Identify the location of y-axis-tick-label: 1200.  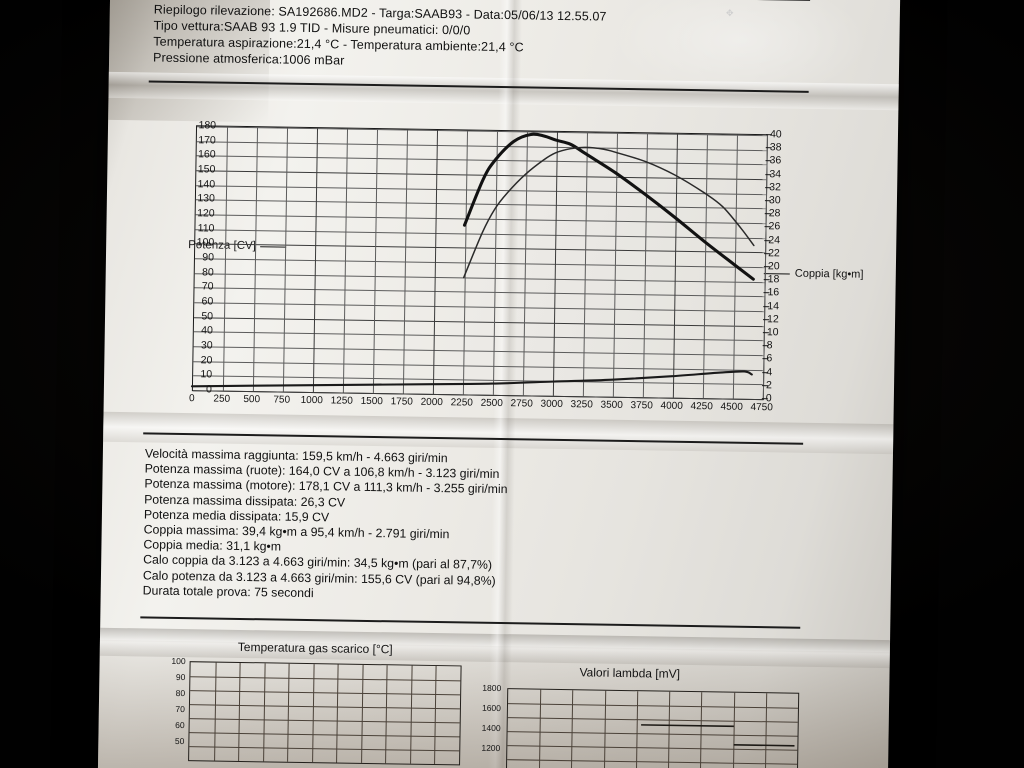
(491, 748).